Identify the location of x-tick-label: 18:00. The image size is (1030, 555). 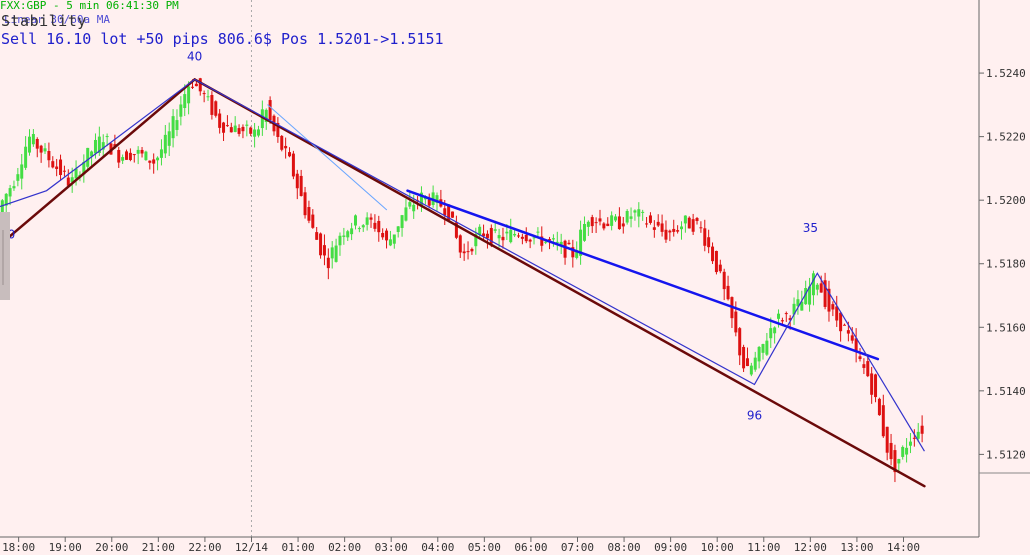
(18, 547).